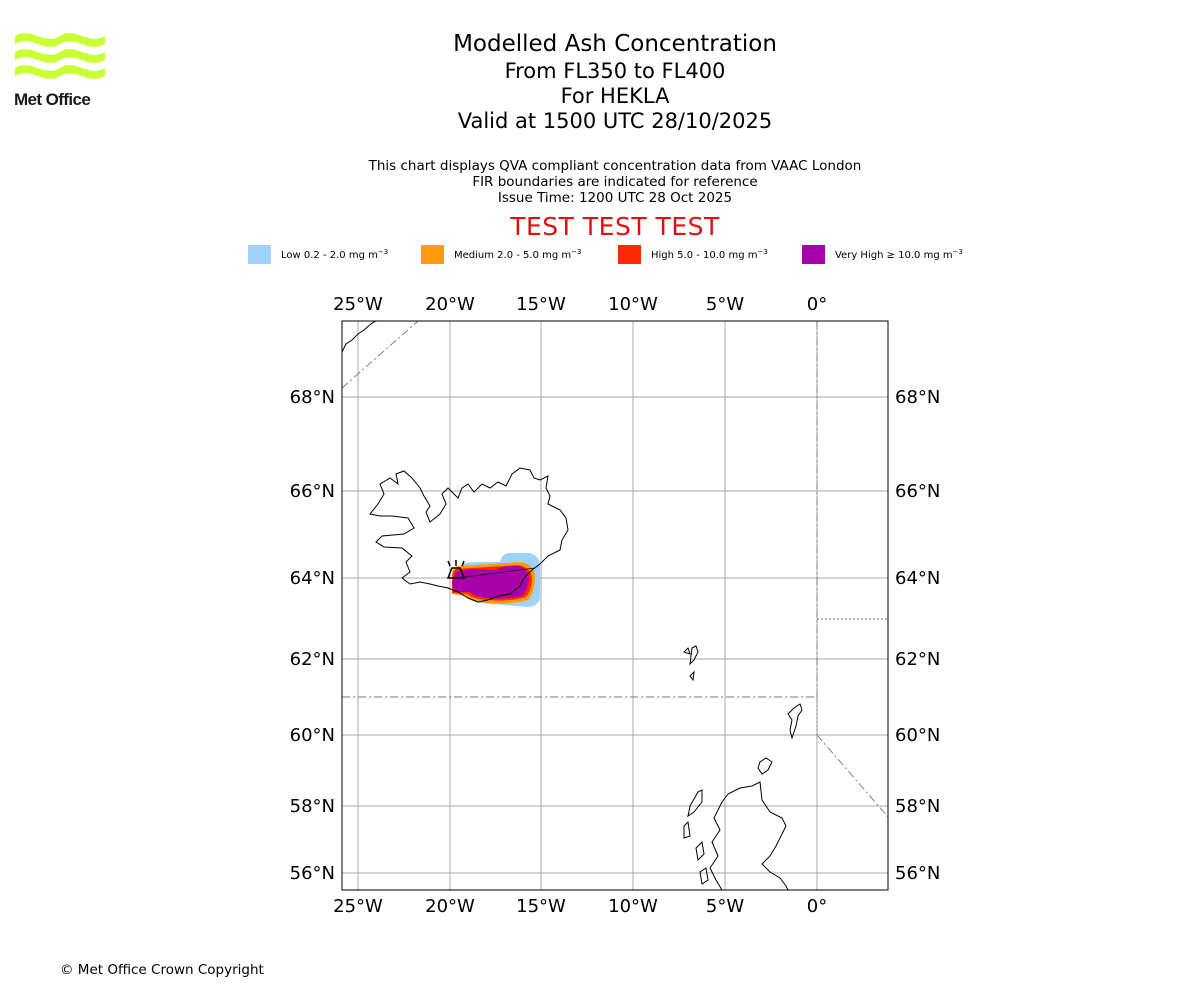  I want to click on legend-item-medium: Medium 2.0 - 5.0 mg m−3, so click(501, 254).